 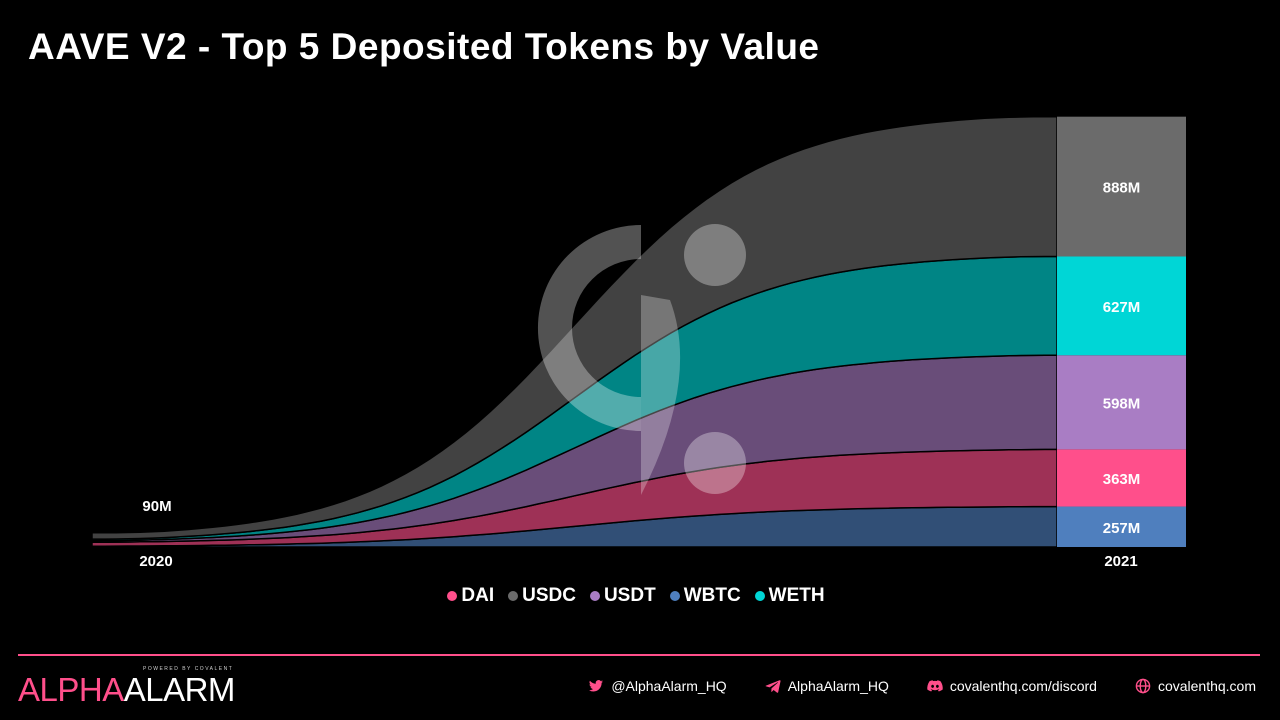 I want to click on logo-dot-top, so click(x=715, y=255).